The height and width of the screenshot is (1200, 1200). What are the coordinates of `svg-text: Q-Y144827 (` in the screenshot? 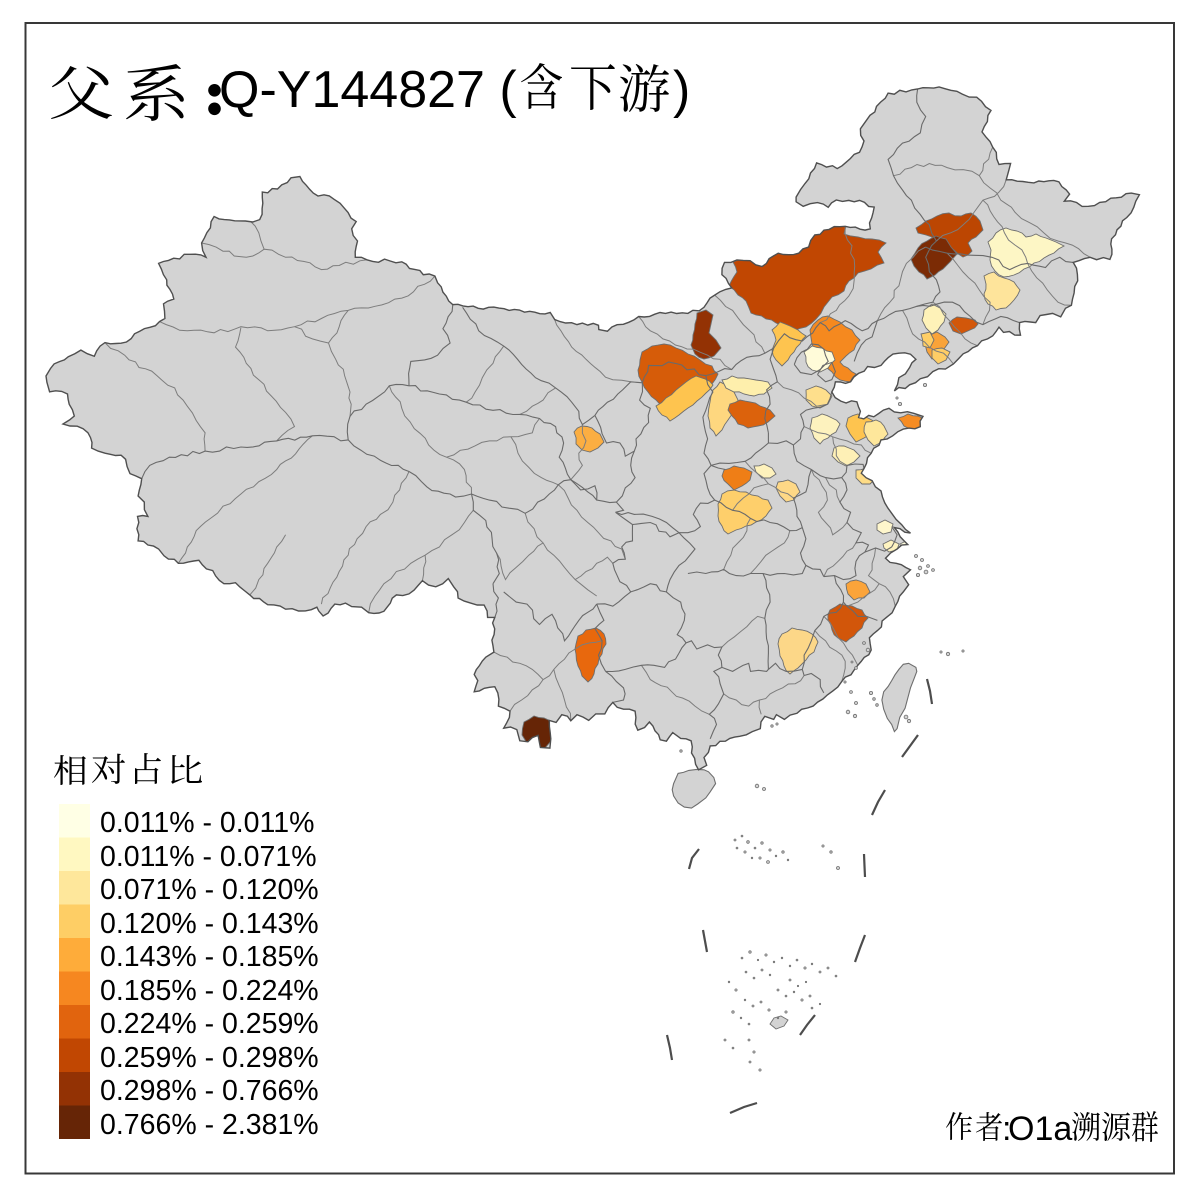 It's located at (368, 90).